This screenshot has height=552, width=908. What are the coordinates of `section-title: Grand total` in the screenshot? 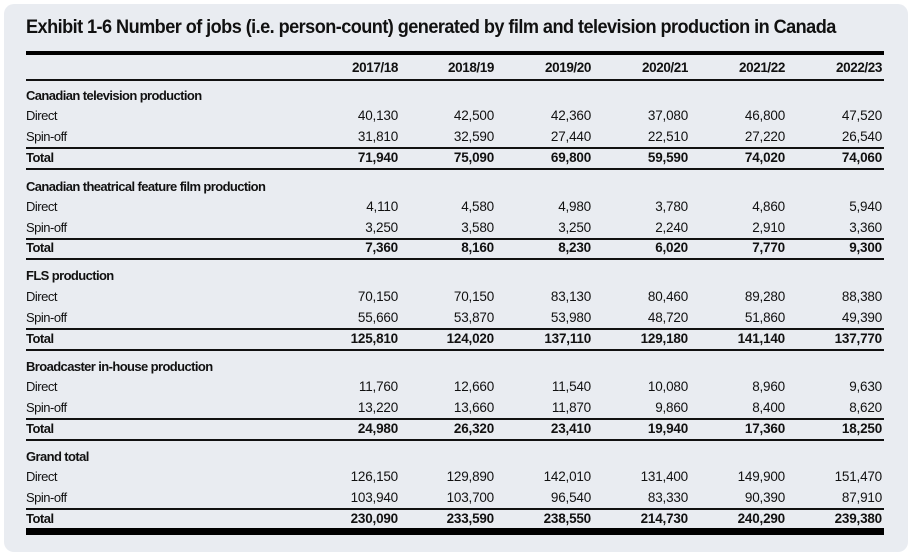 It's located at (57, 456).